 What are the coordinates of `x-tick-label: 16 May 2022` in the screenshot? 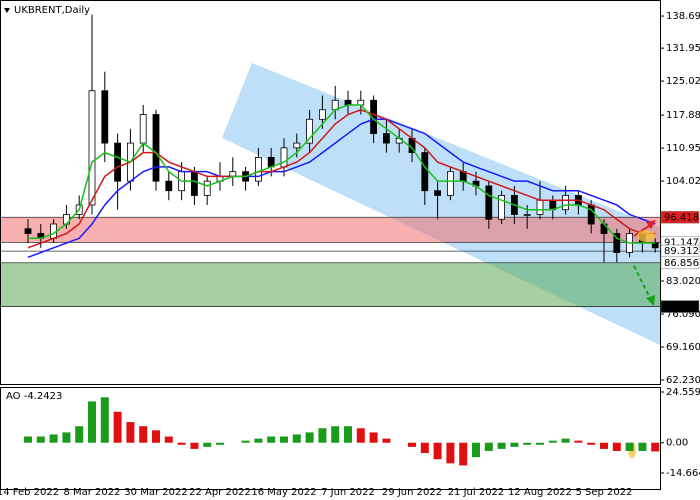 It's located at (283, 492).